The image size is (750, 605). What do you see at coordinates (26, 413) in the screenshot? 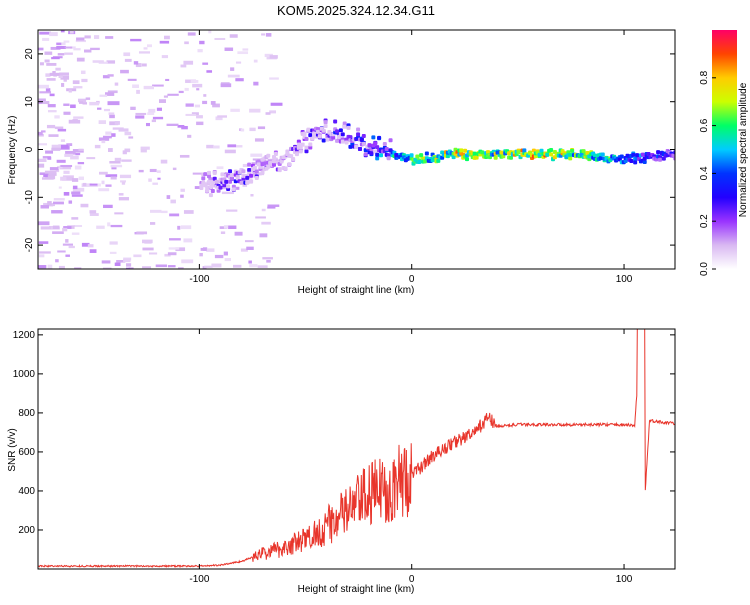
I see `y-tick-label: 800` at bounding box center [26, 413].